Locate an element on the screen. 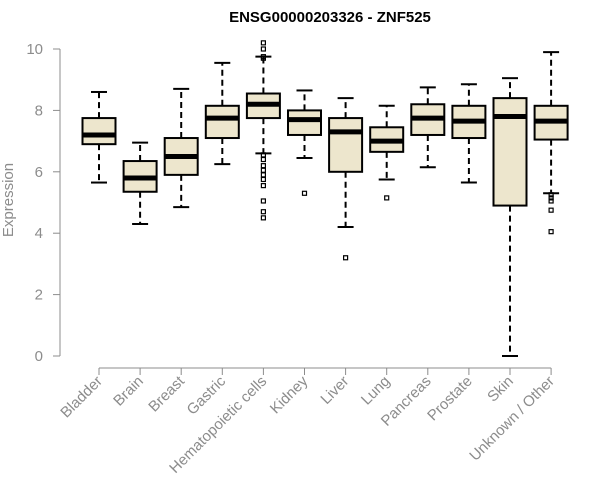 The image size is (600, 500). y-axis: 0 2 4 6 8 10 is located at coordinates (43, 203).